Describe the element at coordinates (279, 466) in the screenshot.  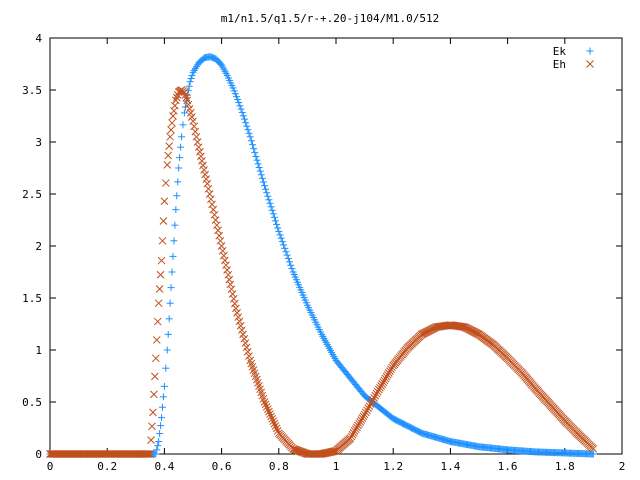
I see `x-tick-label: 0.8` at that location.